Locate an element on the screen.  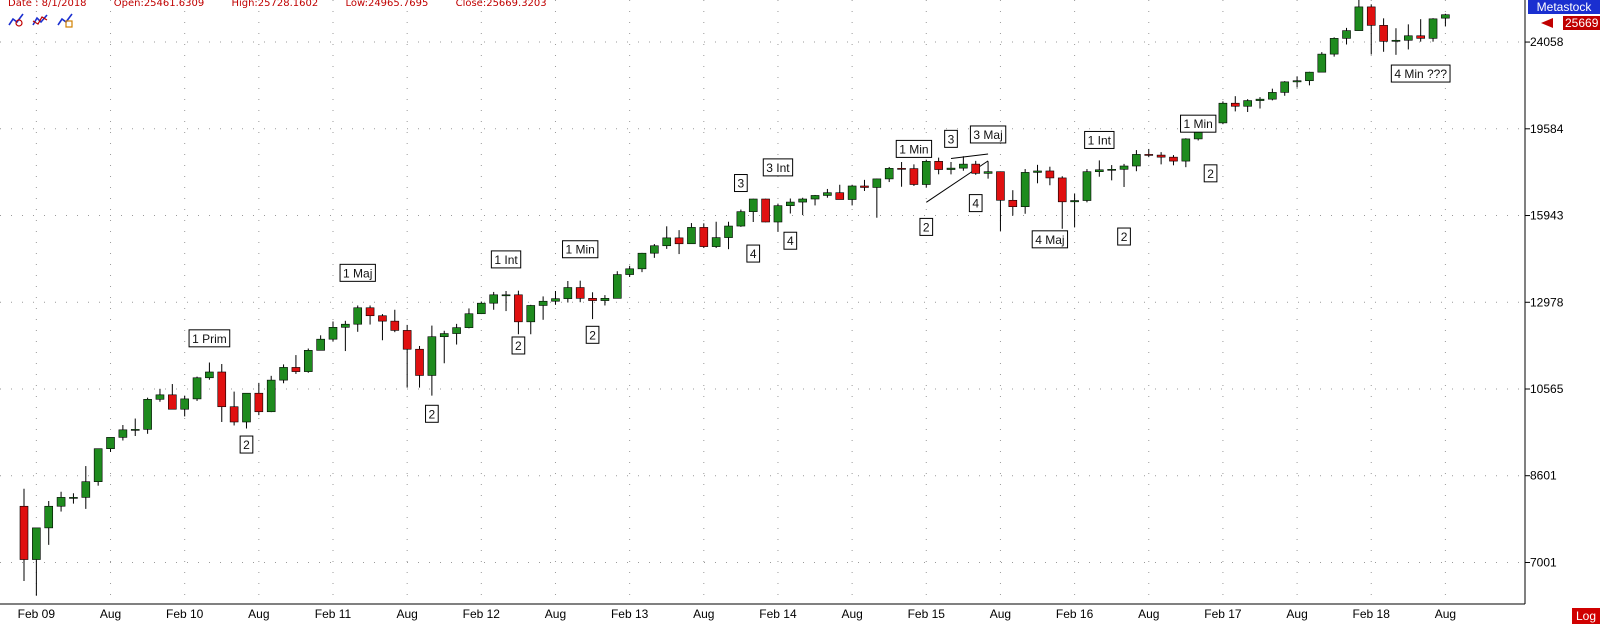
x-tick-label: Feb 13 is located at coordinates (630, 614).